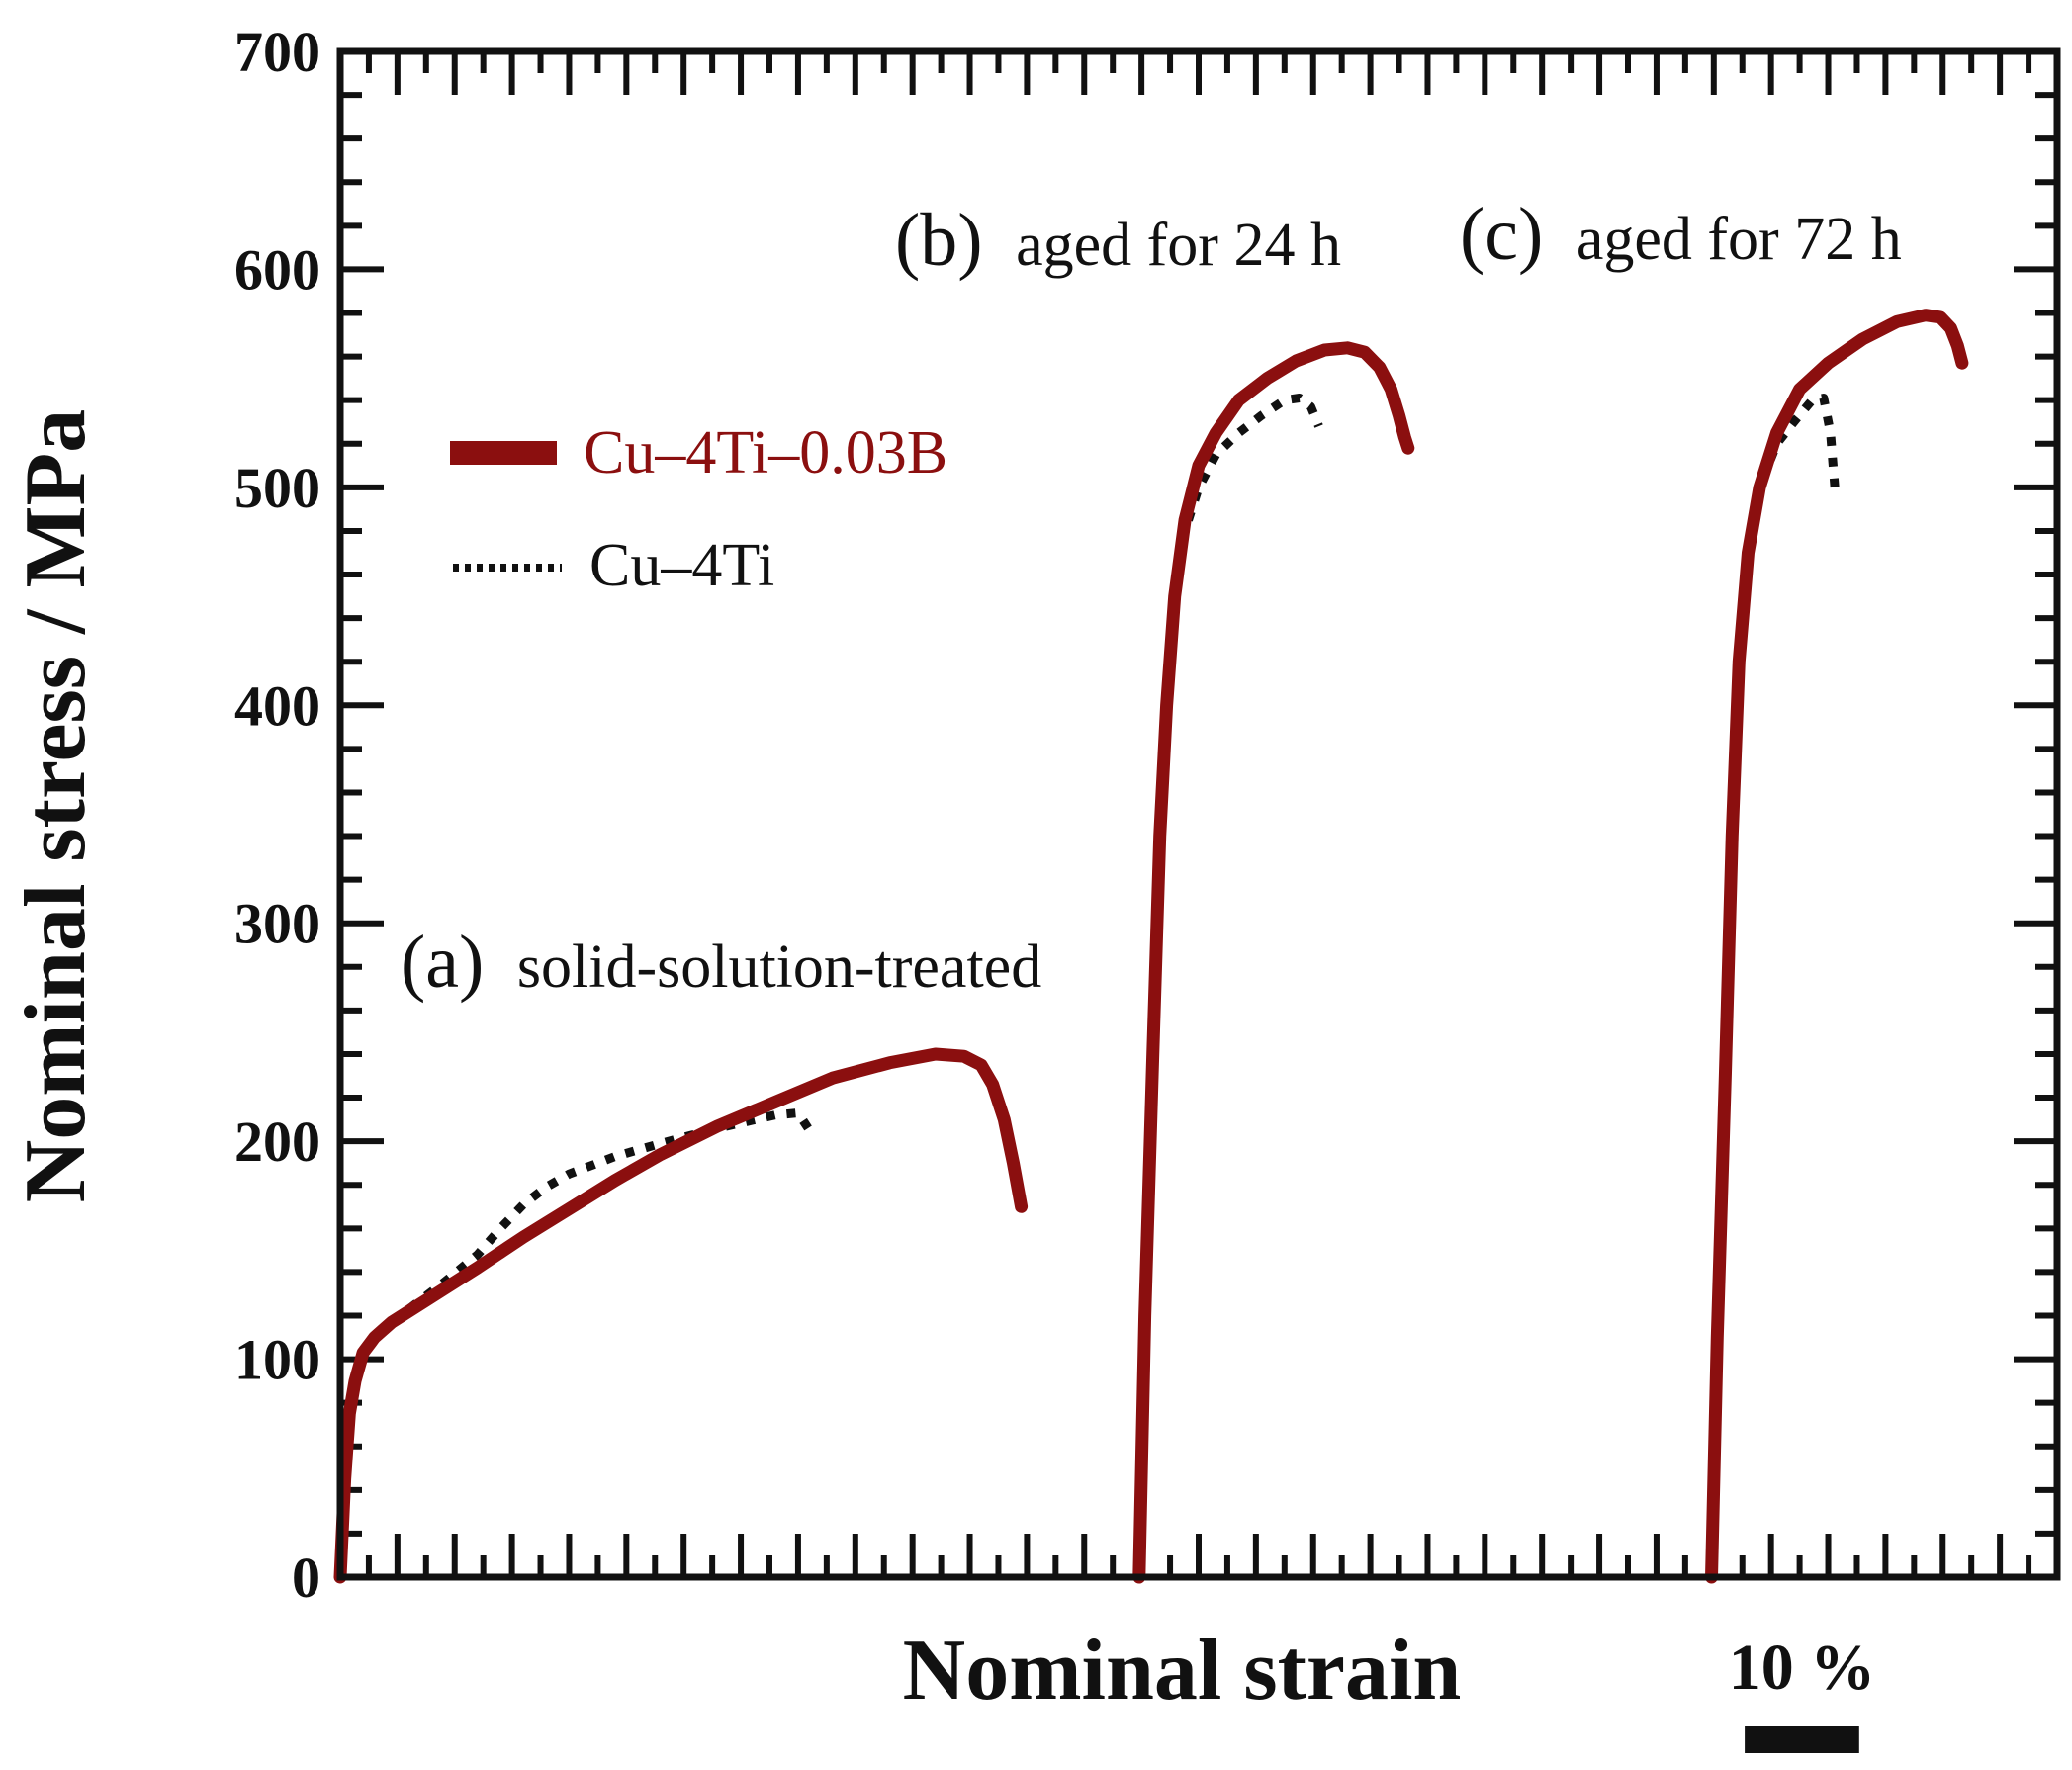 This screenshot has height=1770, width=2072. I want to click on y-tick-label: 100, so click(277, 1360).